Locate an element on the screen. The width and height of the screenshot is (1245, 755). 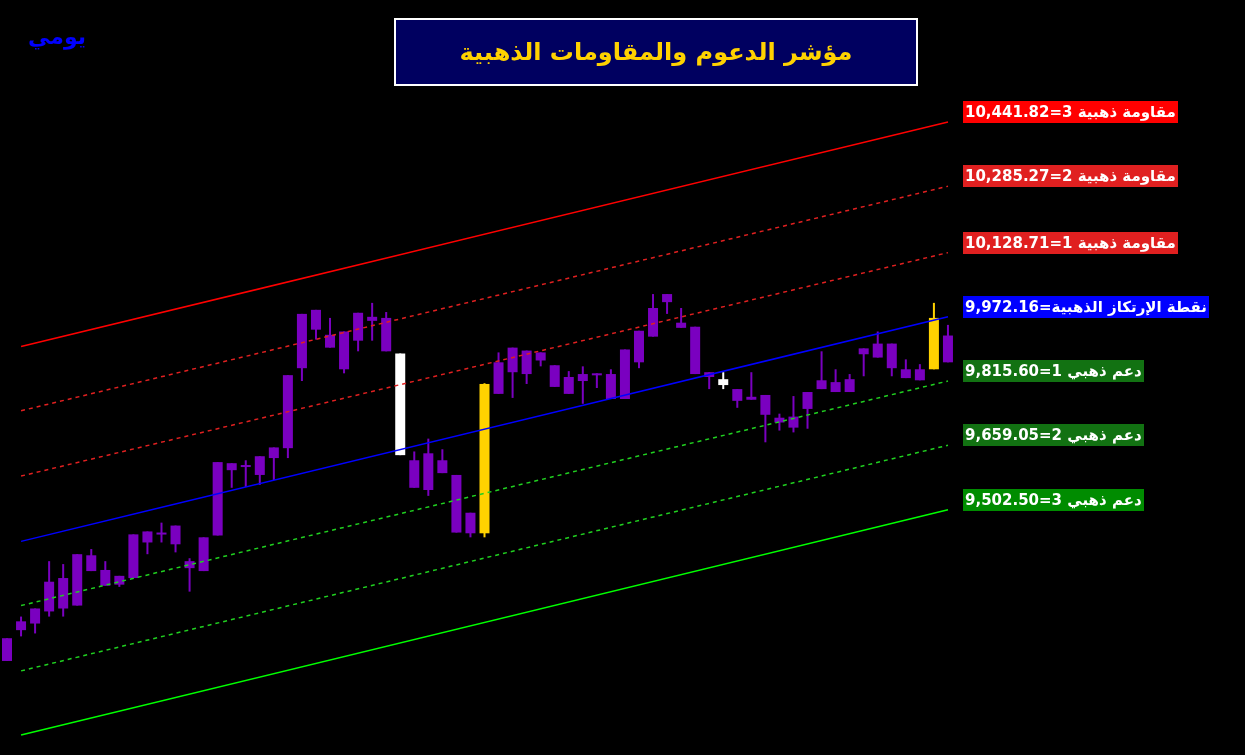
chart-title: مؤشر الدعوم والمقاومات الذهبية is located at coordinates (656, 52).